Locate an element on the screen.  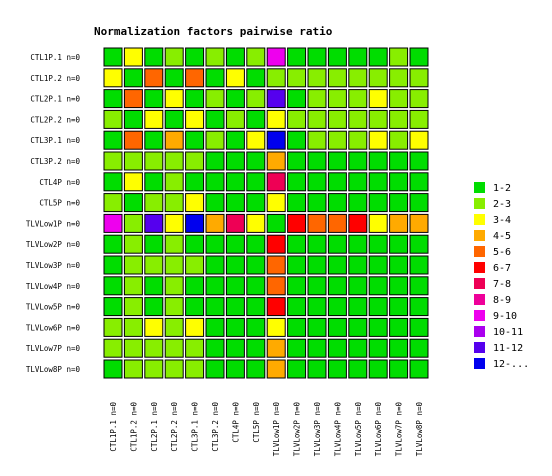
legend-label: 2-3 is located at coordinates (502, 204).